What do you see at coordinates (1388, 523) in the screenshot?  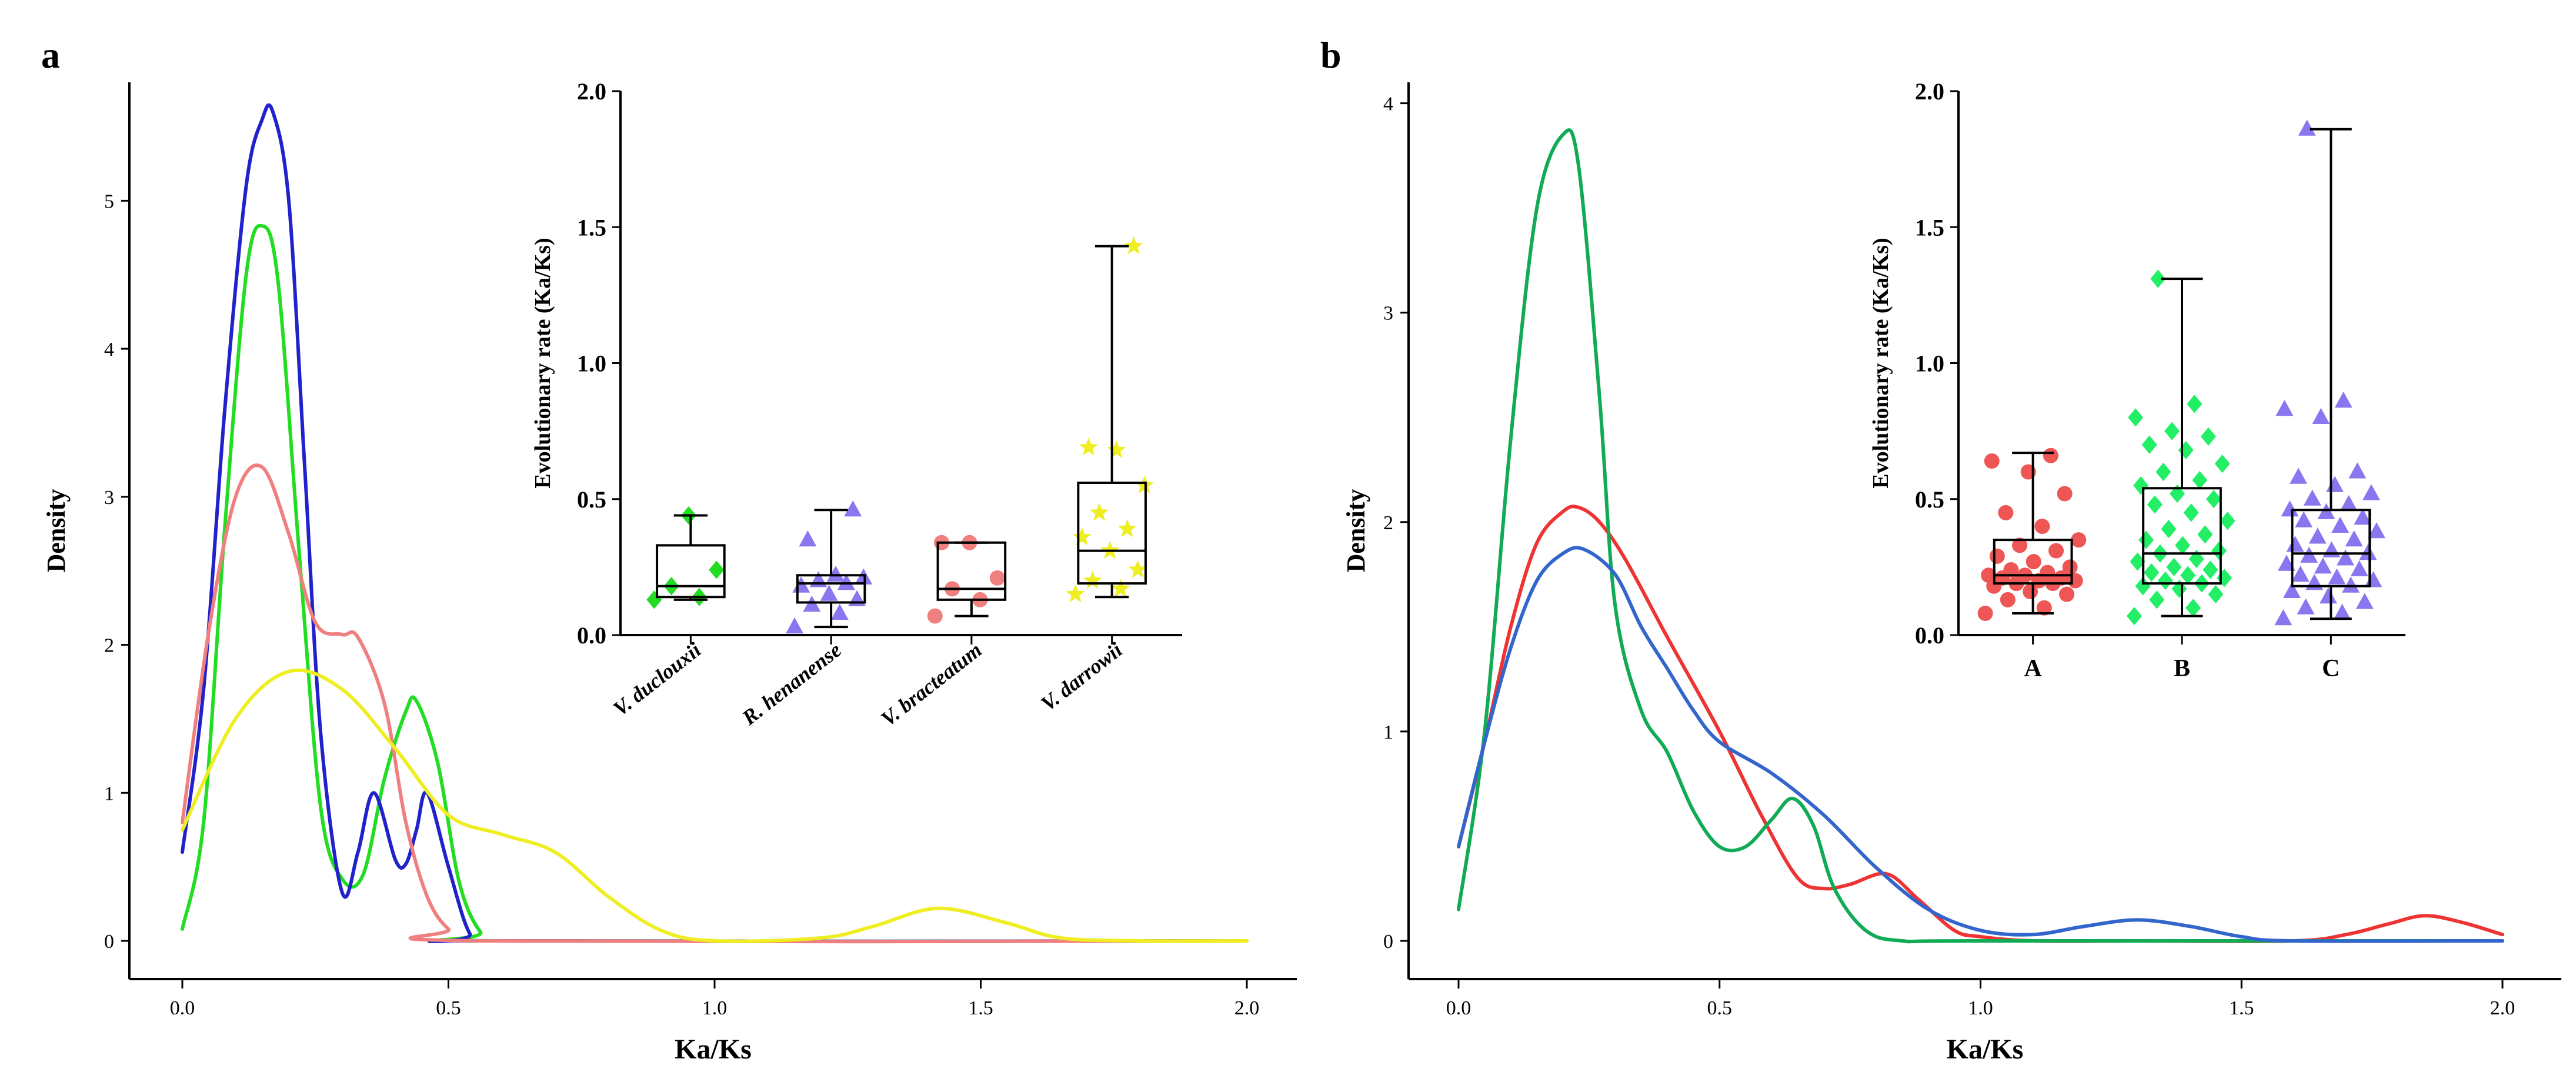 I see `y-tick-label: 2` at bounding box center [1388, 523].